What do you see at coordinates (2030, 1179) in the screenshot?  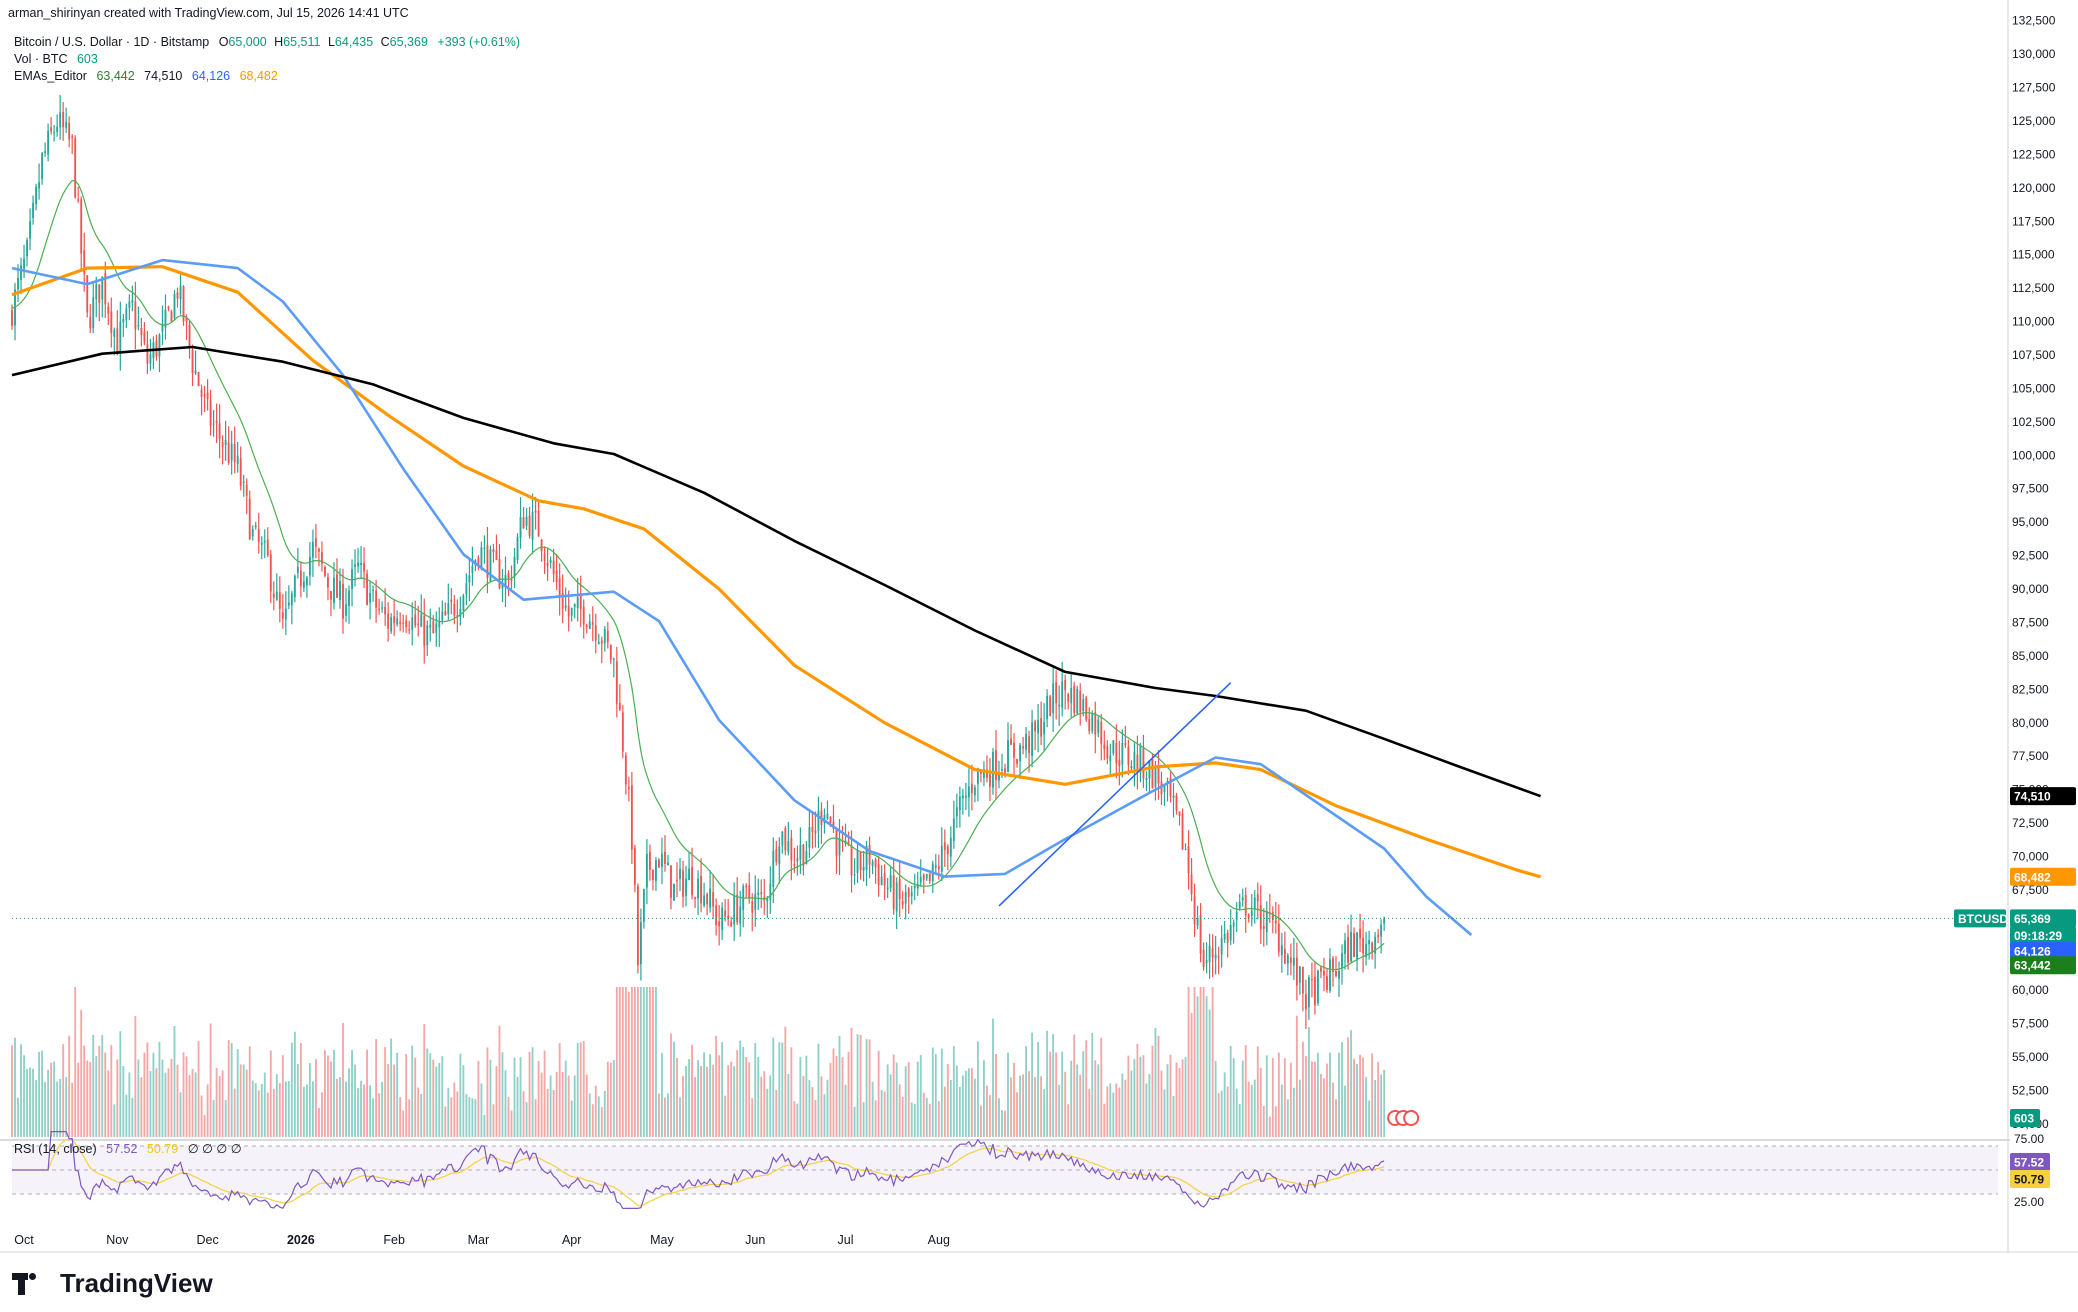 I see `rsi-ma-value-label-bg` at bounding box center [2030, 1179].